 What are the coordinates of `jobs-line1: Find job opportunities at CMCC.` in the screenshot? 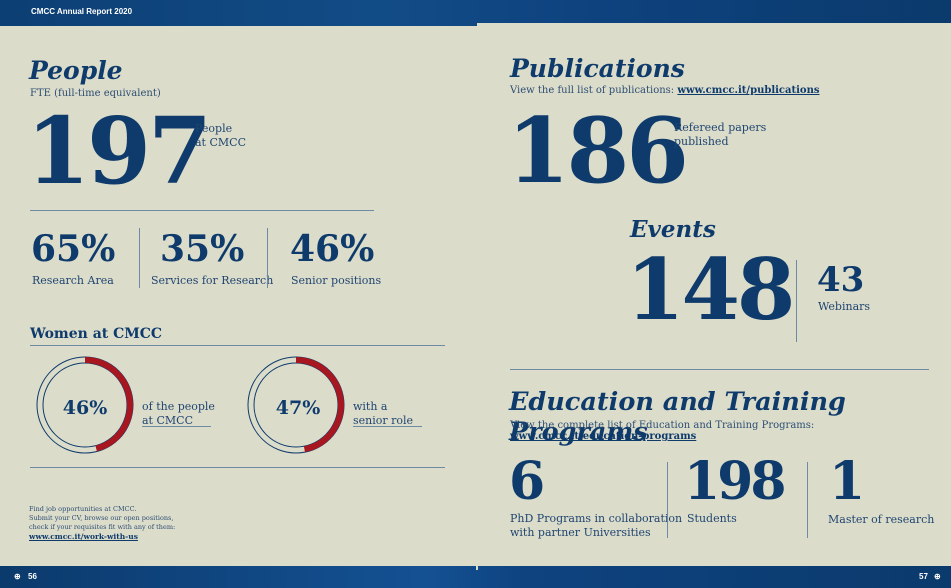 It's located at (83, 509).